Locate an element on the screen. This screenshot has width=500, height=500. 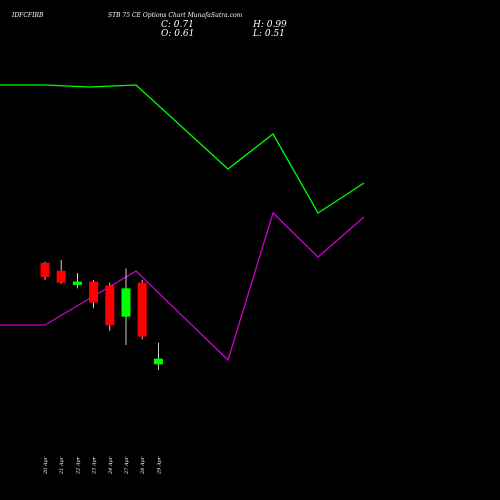
x-tick-label: 23 Apr is located at coordinates (95, 465).